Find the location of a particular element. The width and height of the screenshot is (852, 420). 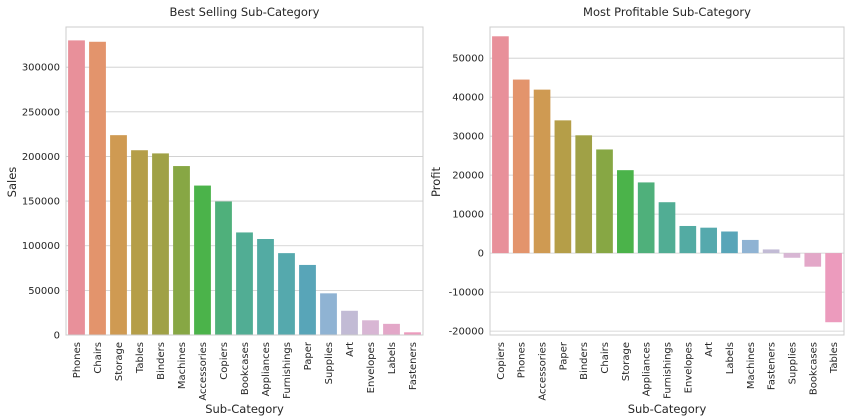

sales-x-tick-label: Envelopes is located at coordinates (371, 367).